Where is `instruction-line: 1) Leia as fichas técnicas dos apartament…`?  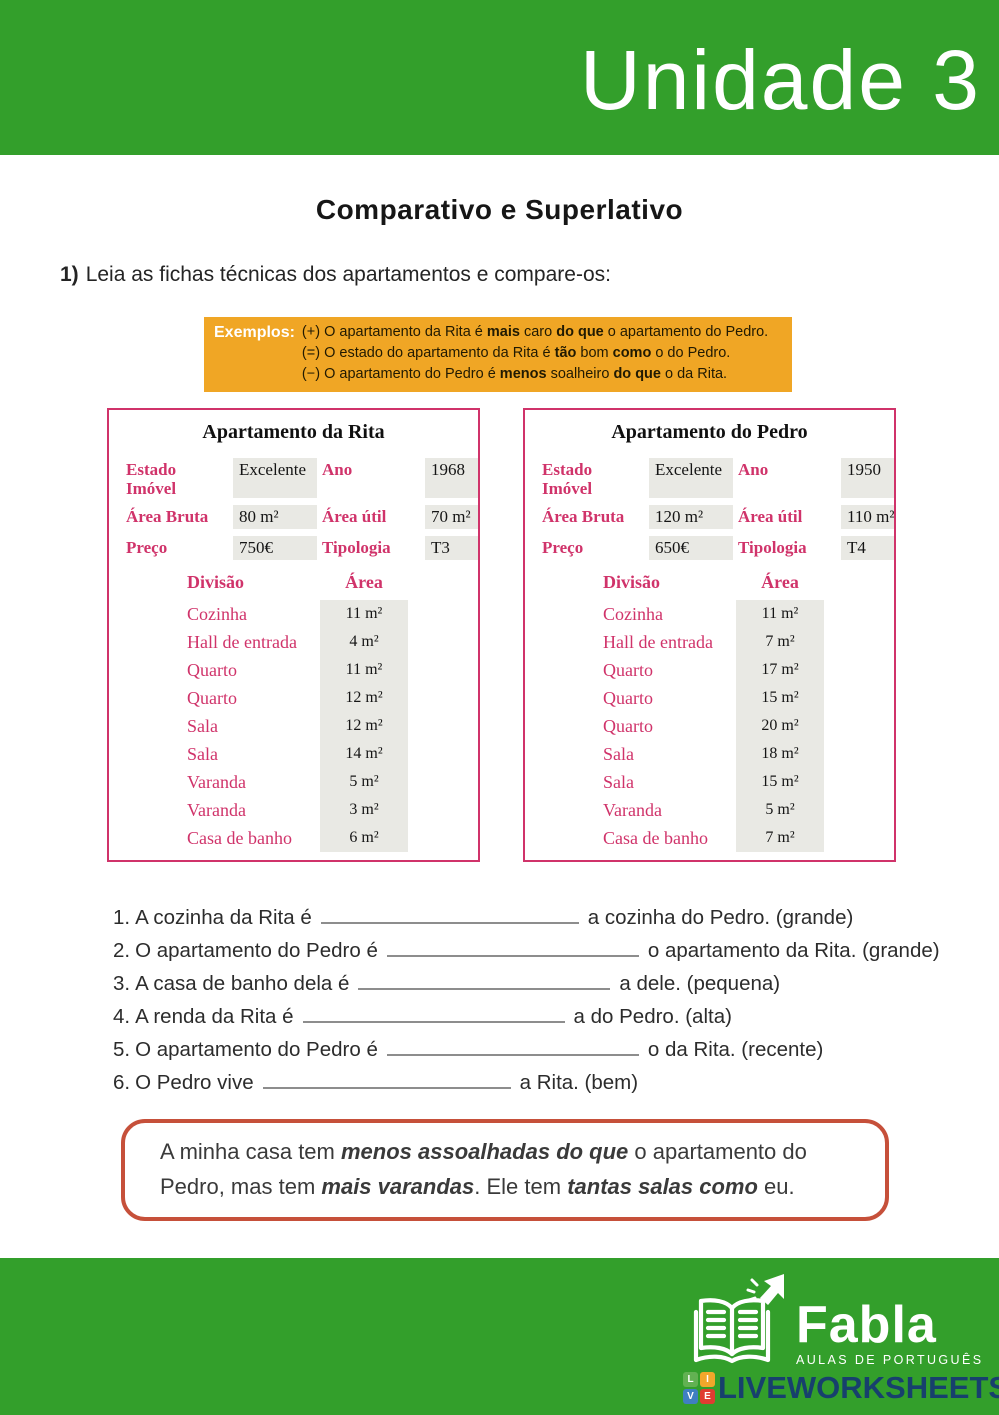 instruction-line: 1) Leia as fichas técnicas dos apartament… is located at coordinates (335, 275).